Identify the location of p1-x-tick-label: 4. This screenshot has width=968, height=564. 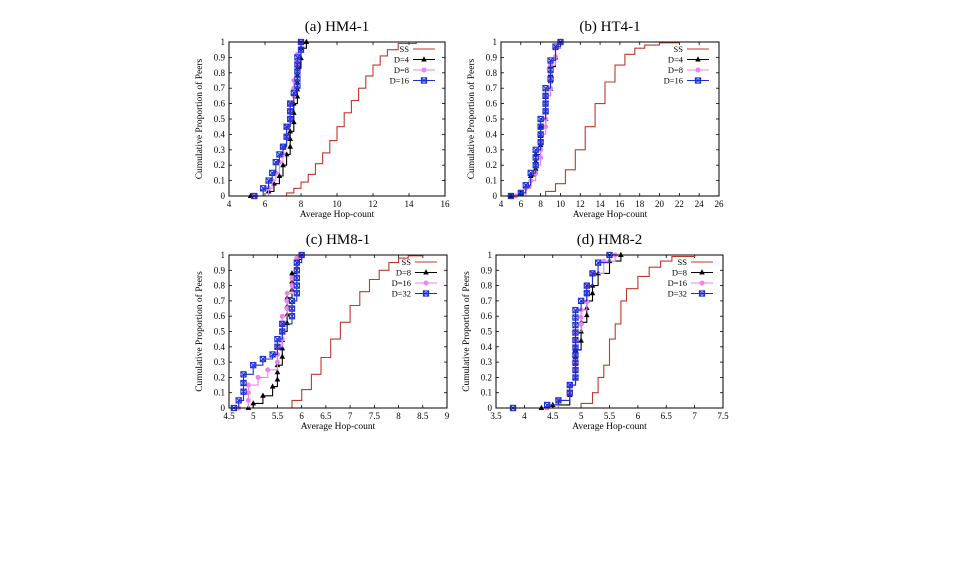
(501, 204).